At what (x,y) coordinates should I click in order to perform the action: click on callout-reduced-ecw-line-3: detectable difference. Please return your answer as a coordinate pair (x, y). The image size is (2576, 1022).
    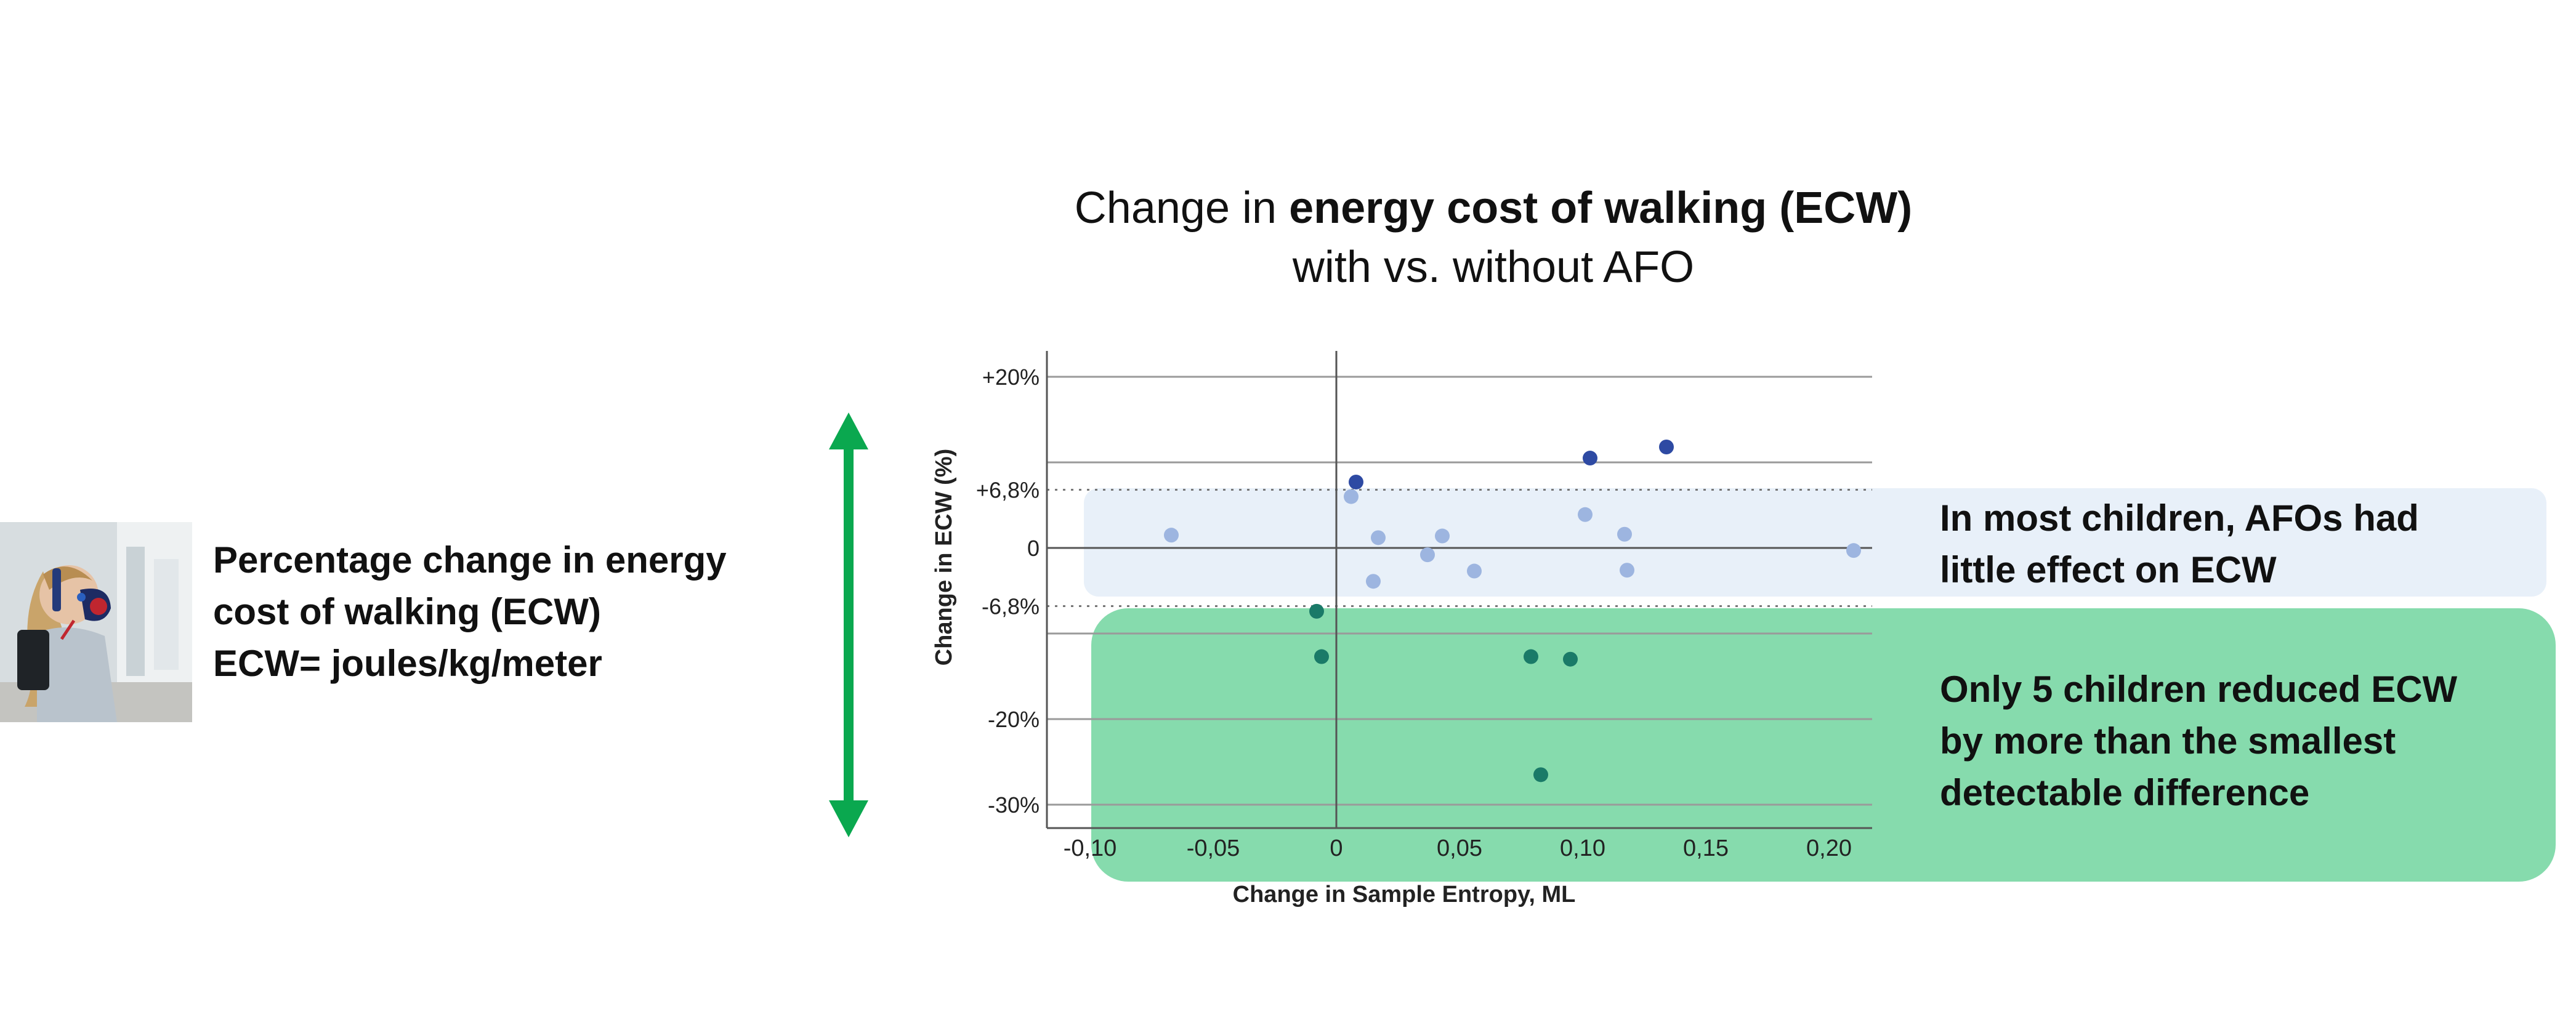
    Looking at the image, I should click on (2125, 792).